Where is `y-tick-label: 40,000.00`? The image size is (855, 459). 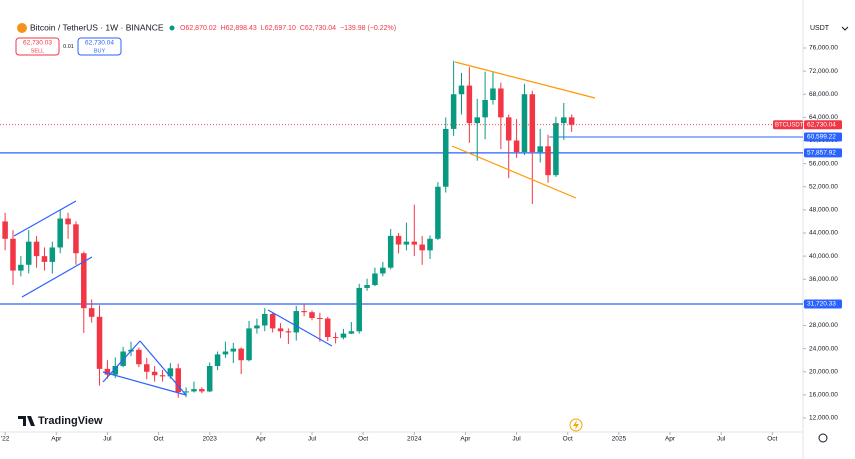
y-tick-label: 40,000.00 is located at coordinates (823, 256).